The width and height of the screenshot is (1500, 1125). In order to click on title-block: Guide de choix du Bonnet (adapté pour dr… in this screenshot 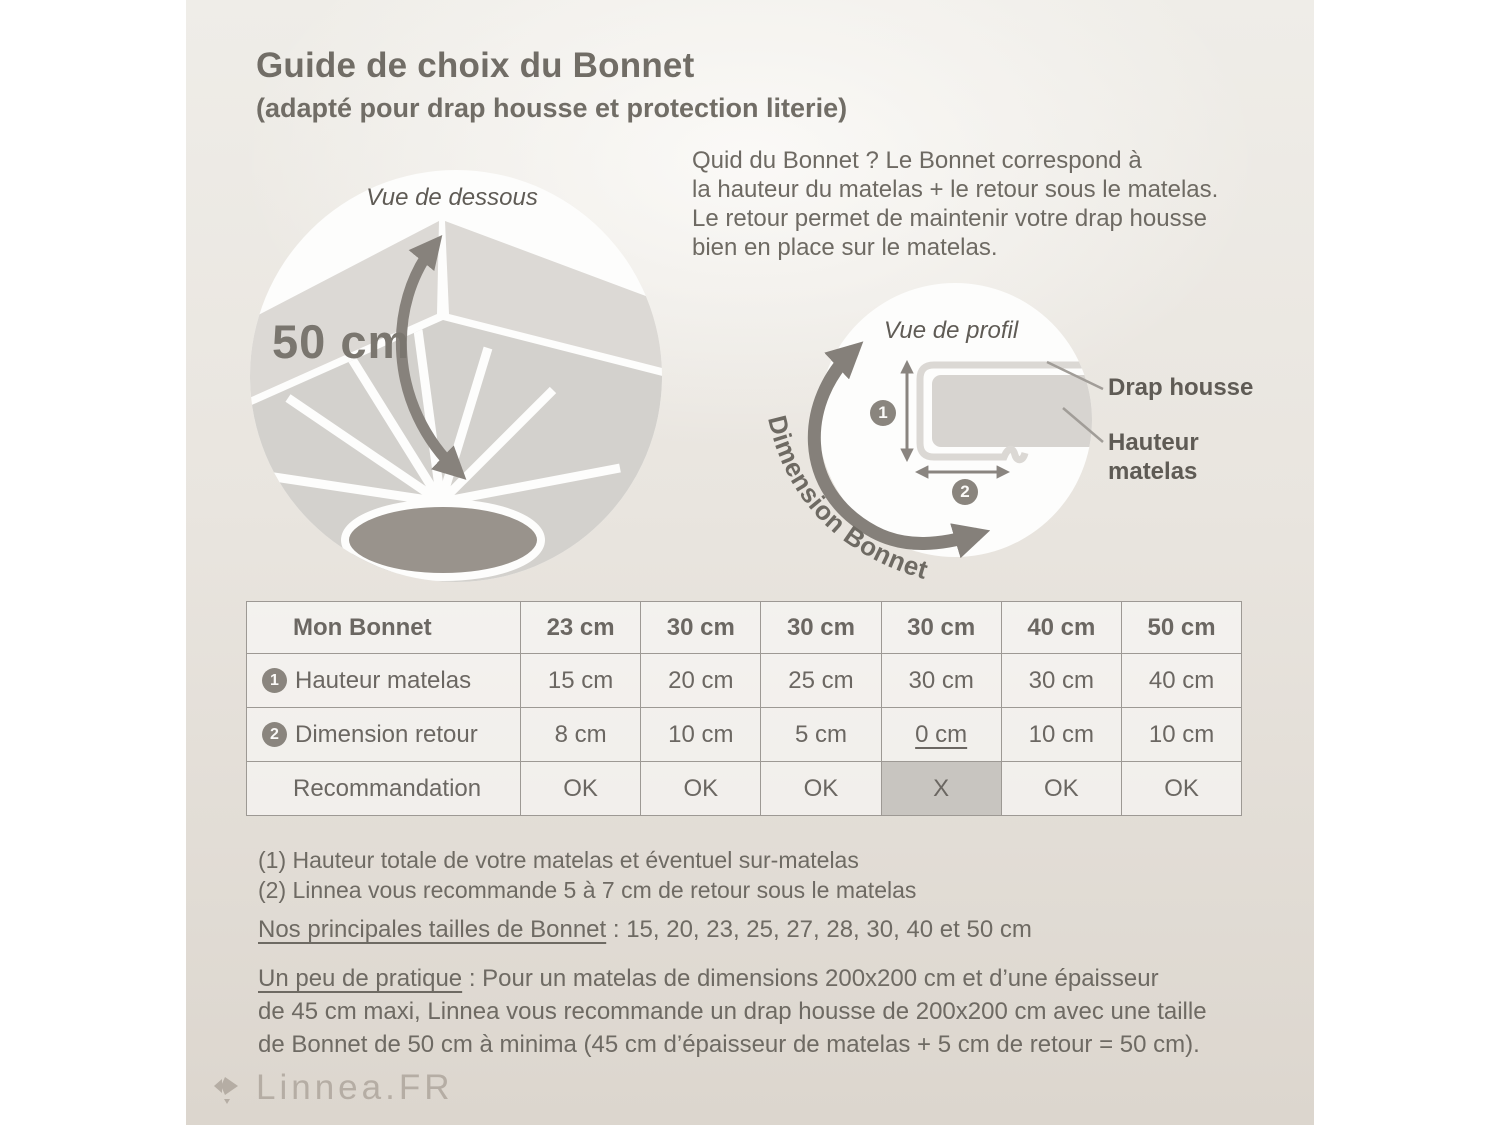, I will do `click(551, 85)`.